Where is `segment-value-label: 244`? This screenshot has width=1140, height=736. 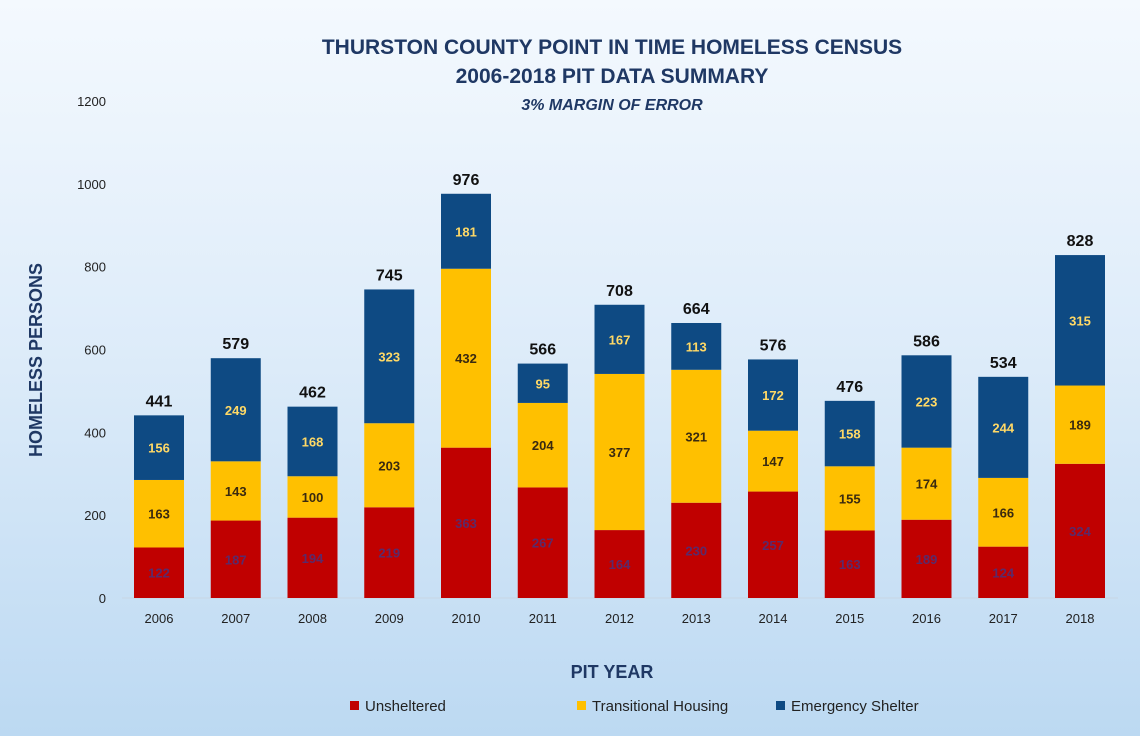 segment-value-label: 244 is located at coordinates (1003, 427).